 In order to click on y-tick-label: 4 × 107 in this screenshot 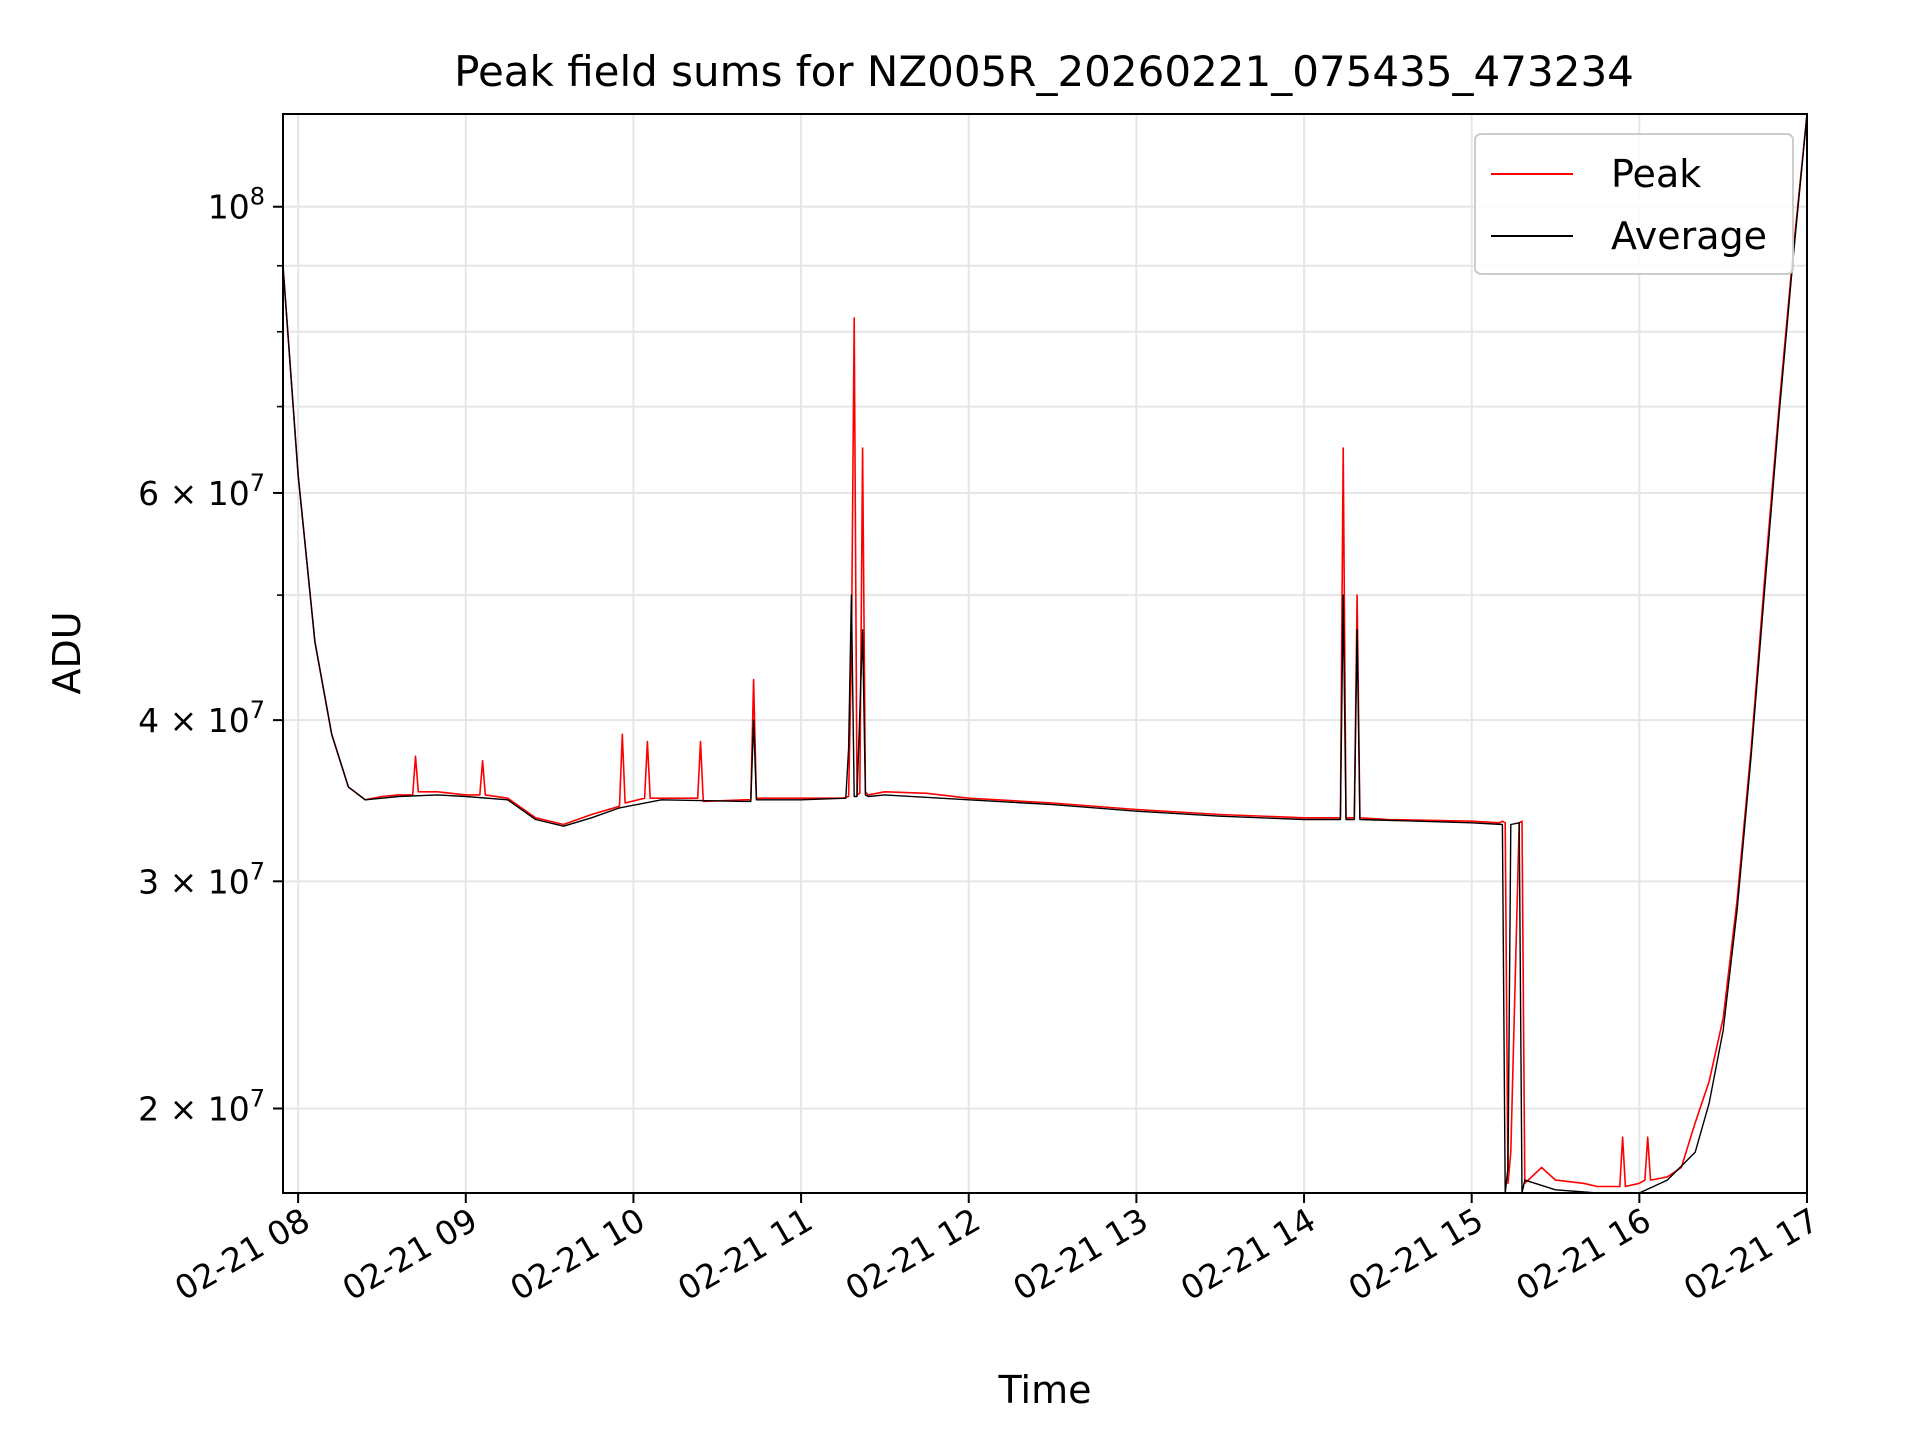, I will do `click(201, 718)`.